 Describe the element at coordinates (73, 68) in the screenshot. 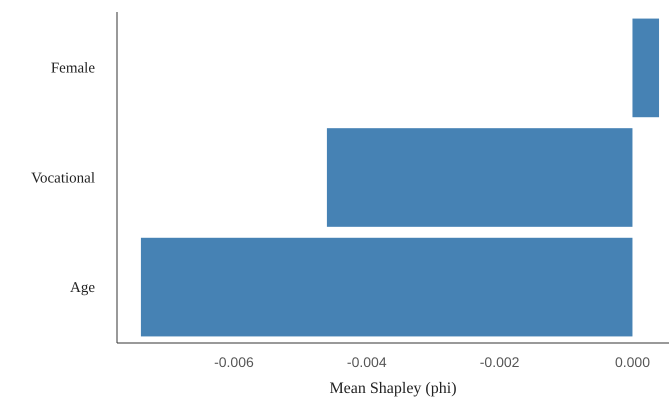

I see `y-tick-label: Female` at that location.